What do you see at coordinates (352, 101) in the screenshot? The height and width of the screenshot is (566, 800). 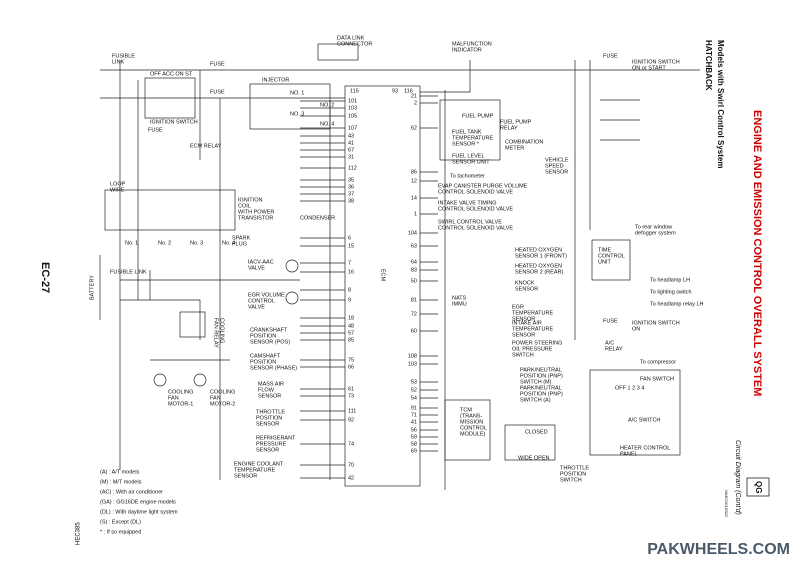 I see `pin-number: 101` at bounding box center [352, 101].